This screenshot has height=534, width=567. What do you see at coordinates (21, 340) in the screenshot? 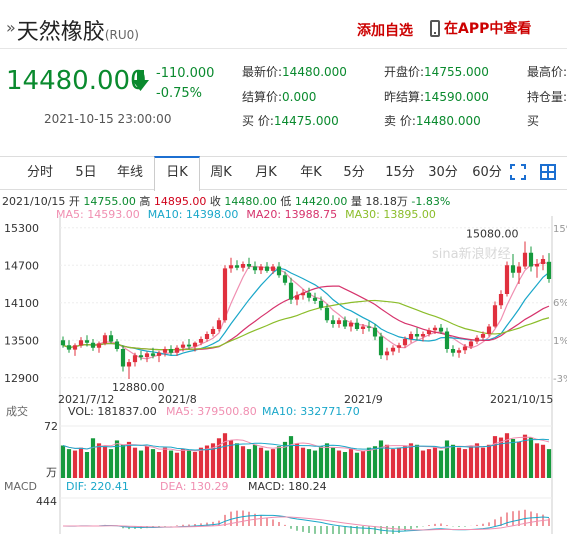
I see `y-tick-label: 13500` at bounding box center [21, 340].